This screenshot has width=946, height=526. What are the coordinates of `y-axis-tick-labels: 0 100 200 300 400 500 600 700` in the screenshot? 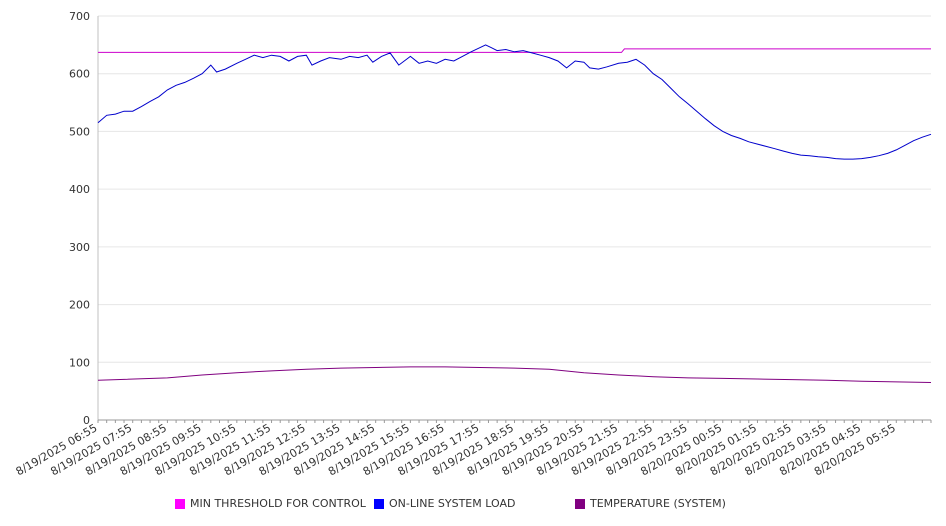 It's located at (79, 218).